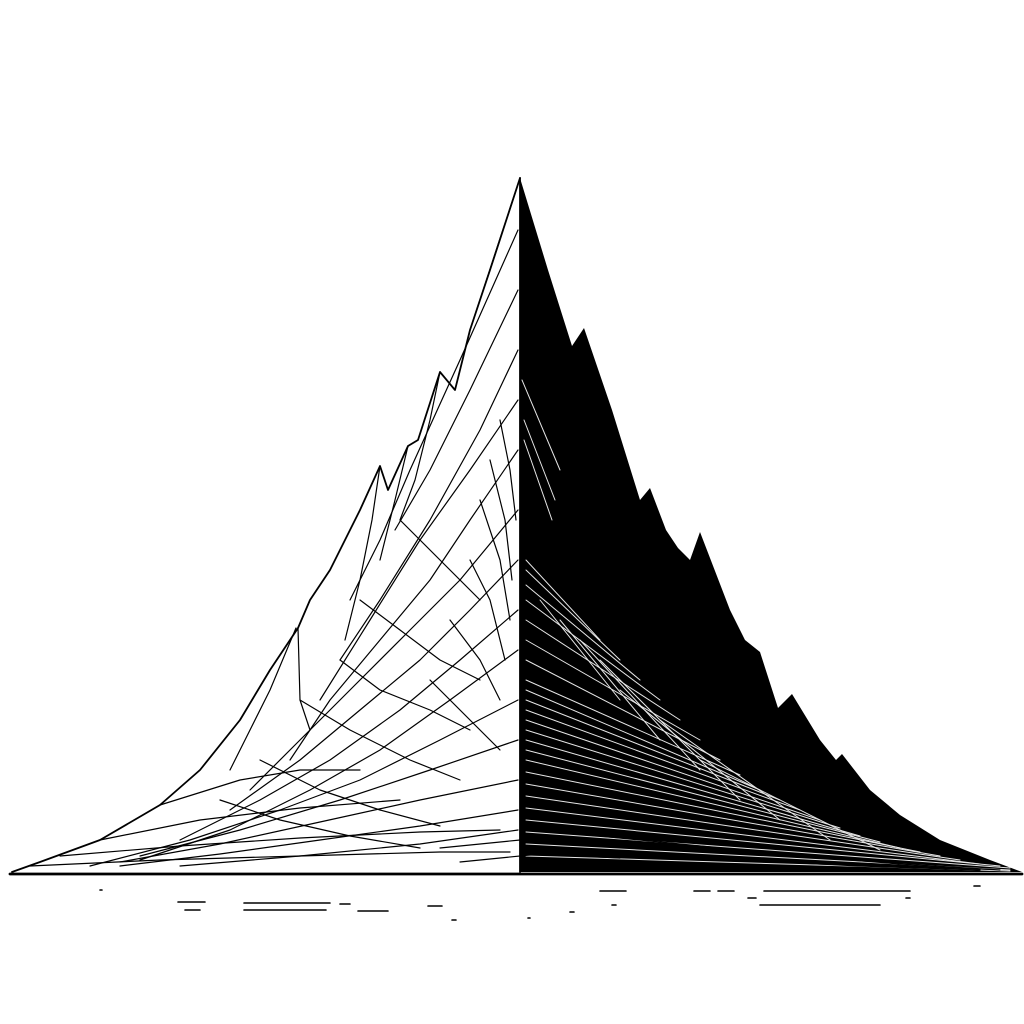  I want to click on base-lines, so click(720, 850).